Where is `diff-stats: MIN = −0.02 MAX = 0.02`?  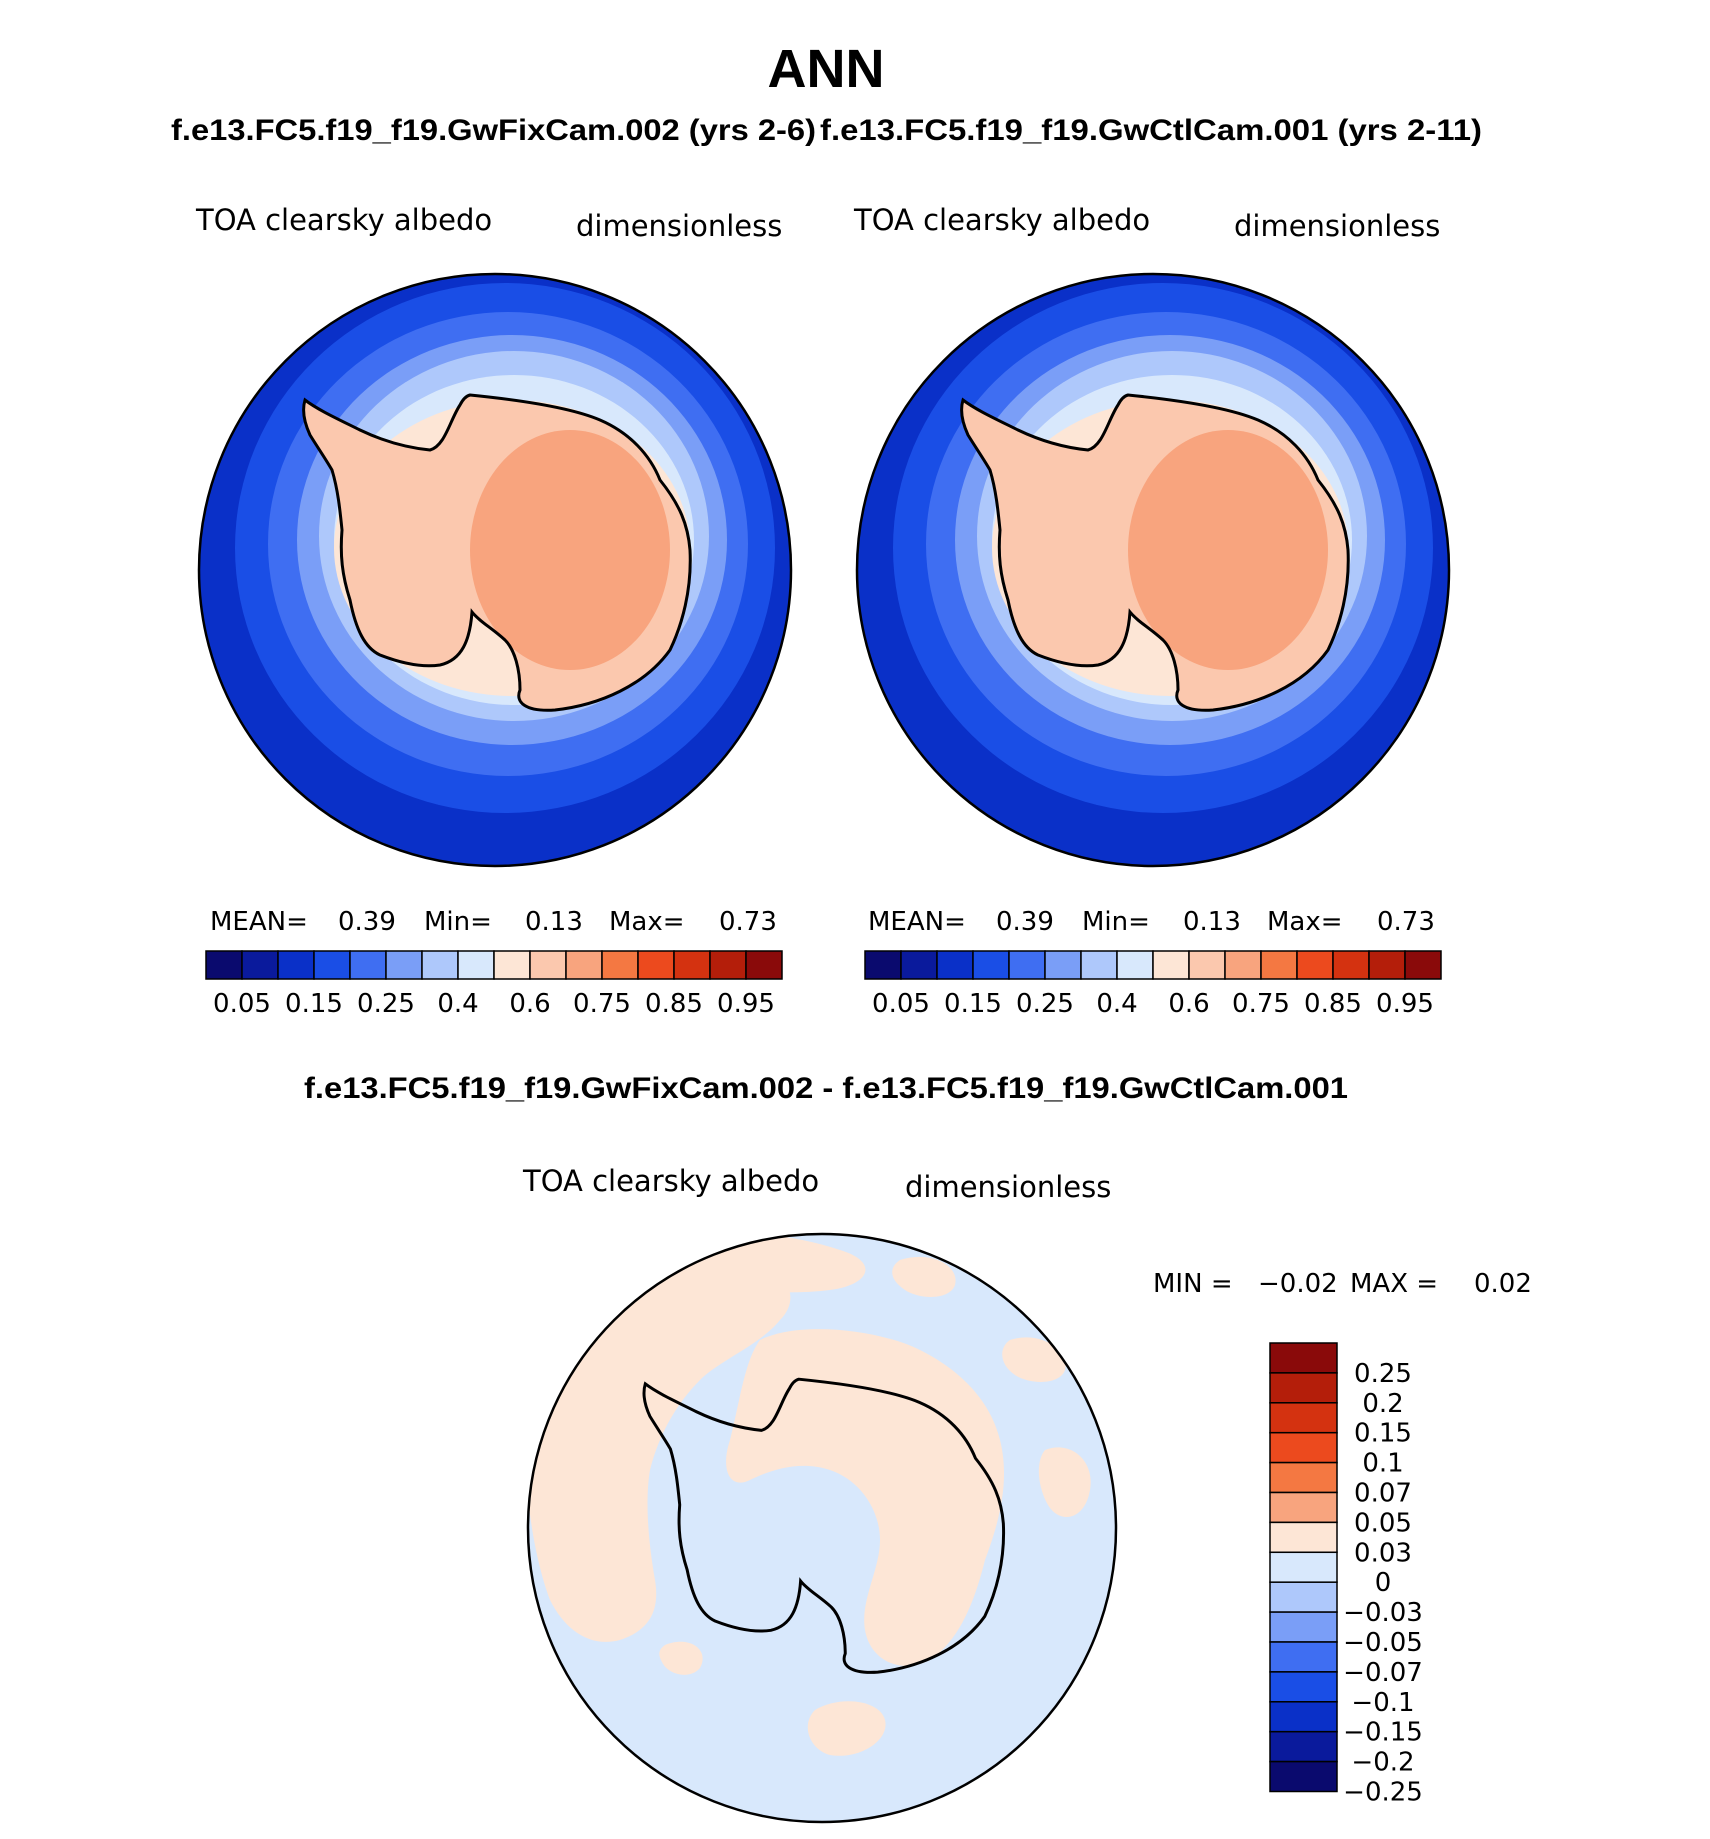 diff-stats: MIN = −0.02 MAX = 0.02 is located at coordinates (1342, 1284).